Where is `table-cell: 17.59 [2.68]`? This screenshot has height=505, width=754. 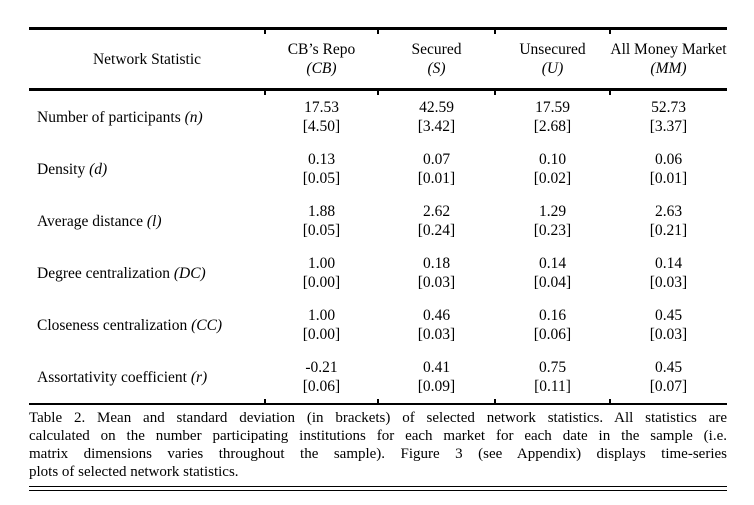
table-cell: 17.59 [2.68] is located at coordinates (552, 117).